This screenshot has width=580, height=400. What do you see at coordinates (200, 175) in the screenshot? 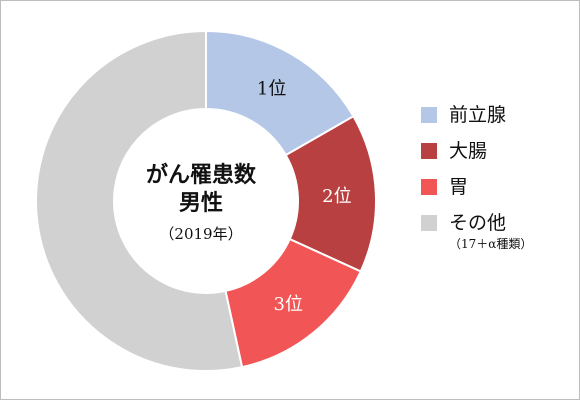
I see `center-title-line-1: がん罹患数` at bounding box center [200, 175].